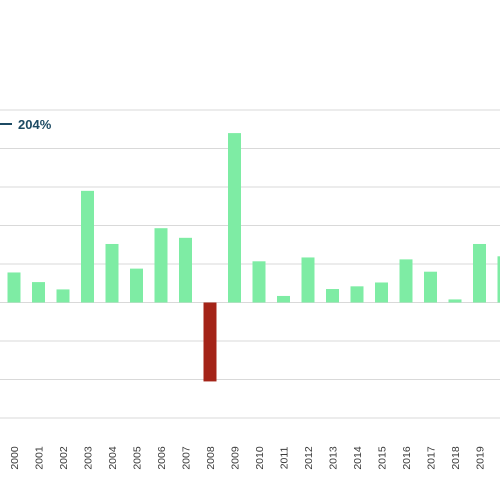  Describe the element at coordinates (430, 287) in the screenshot. I see `bar-2017` at that location.